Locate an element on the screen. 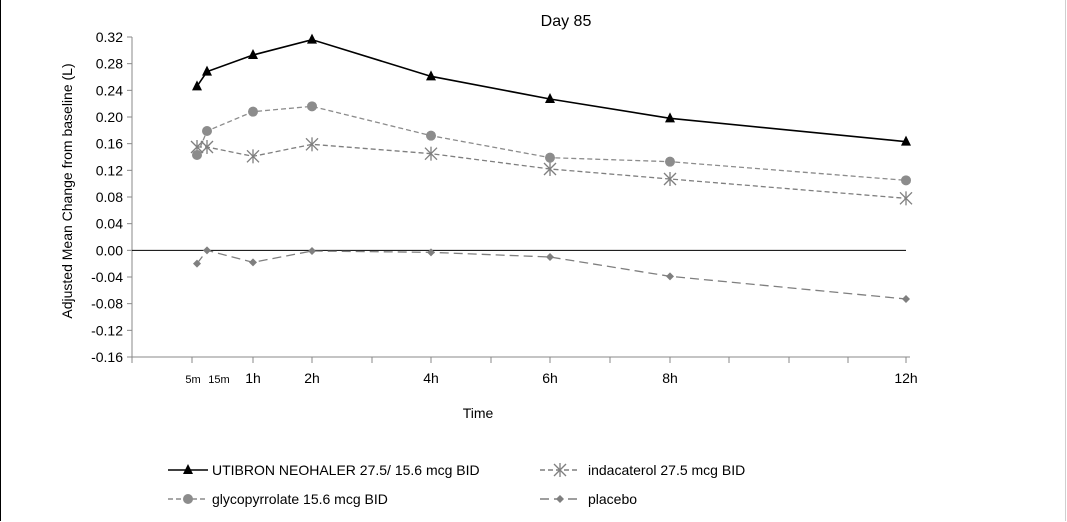 The height and width of the screenshot is (522, 1067). y-tick-label: -0.08 is located at coordinates (107, 304).